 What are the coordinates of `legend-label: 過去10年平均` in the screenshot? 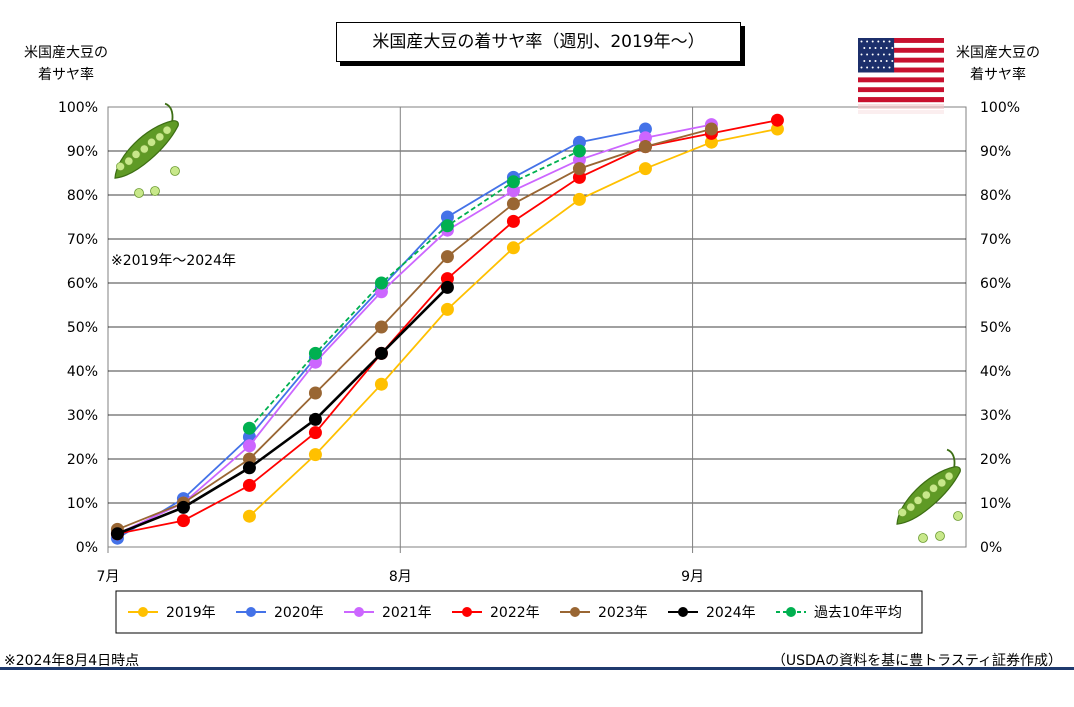 It's located at (858, 613).